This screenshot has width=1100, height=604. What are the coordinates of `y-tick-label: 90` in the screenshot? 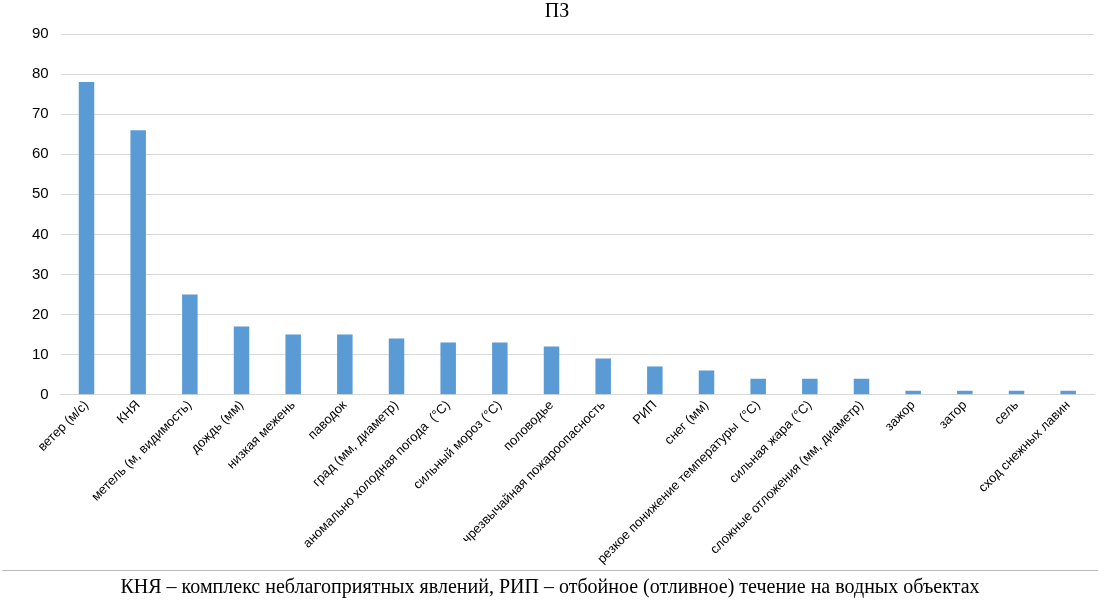 It's located at (40, 33).